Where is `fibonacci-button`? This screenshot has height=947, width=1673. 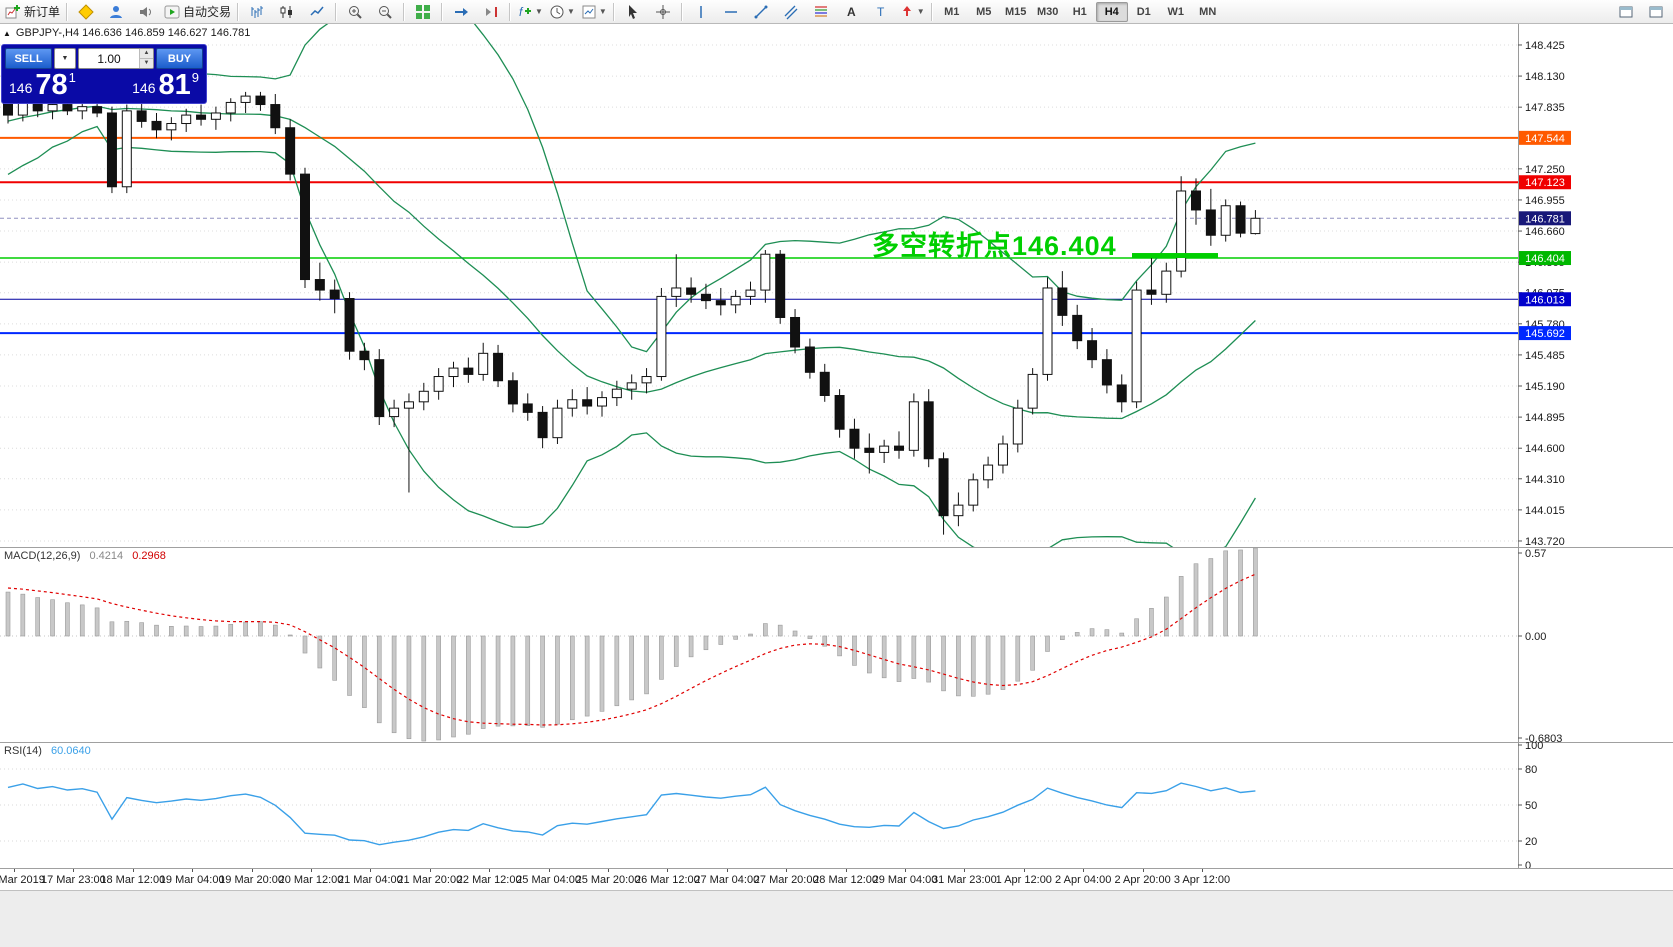 fibonacci-button is located at coordinates (821, 12).